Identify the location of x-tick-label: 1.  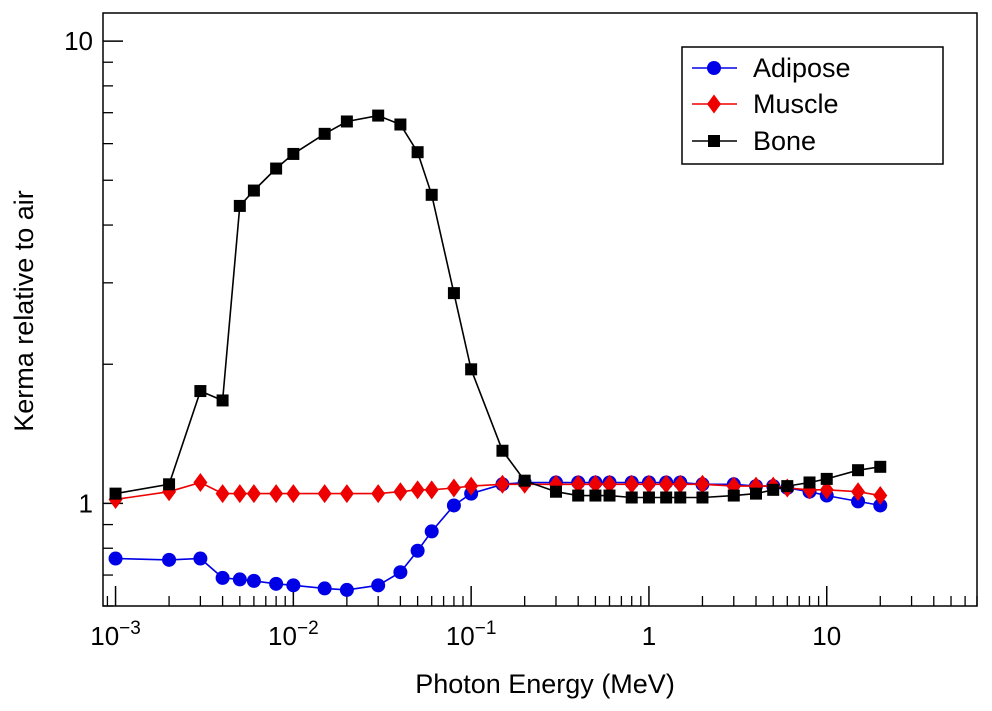
(649, 636).